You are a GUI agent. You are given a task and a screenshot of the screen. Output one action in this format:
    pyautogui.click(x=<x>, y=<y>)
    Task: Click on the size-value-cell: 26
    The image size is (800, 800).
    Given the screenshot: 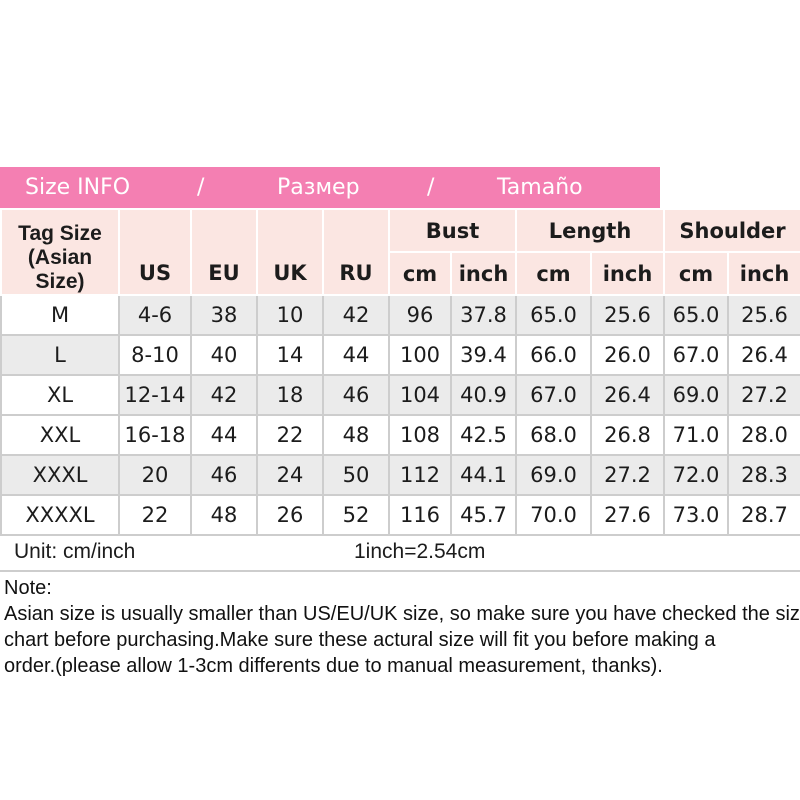 What is the action you would take?
    pyautogui.click(x=290, y=515)
    